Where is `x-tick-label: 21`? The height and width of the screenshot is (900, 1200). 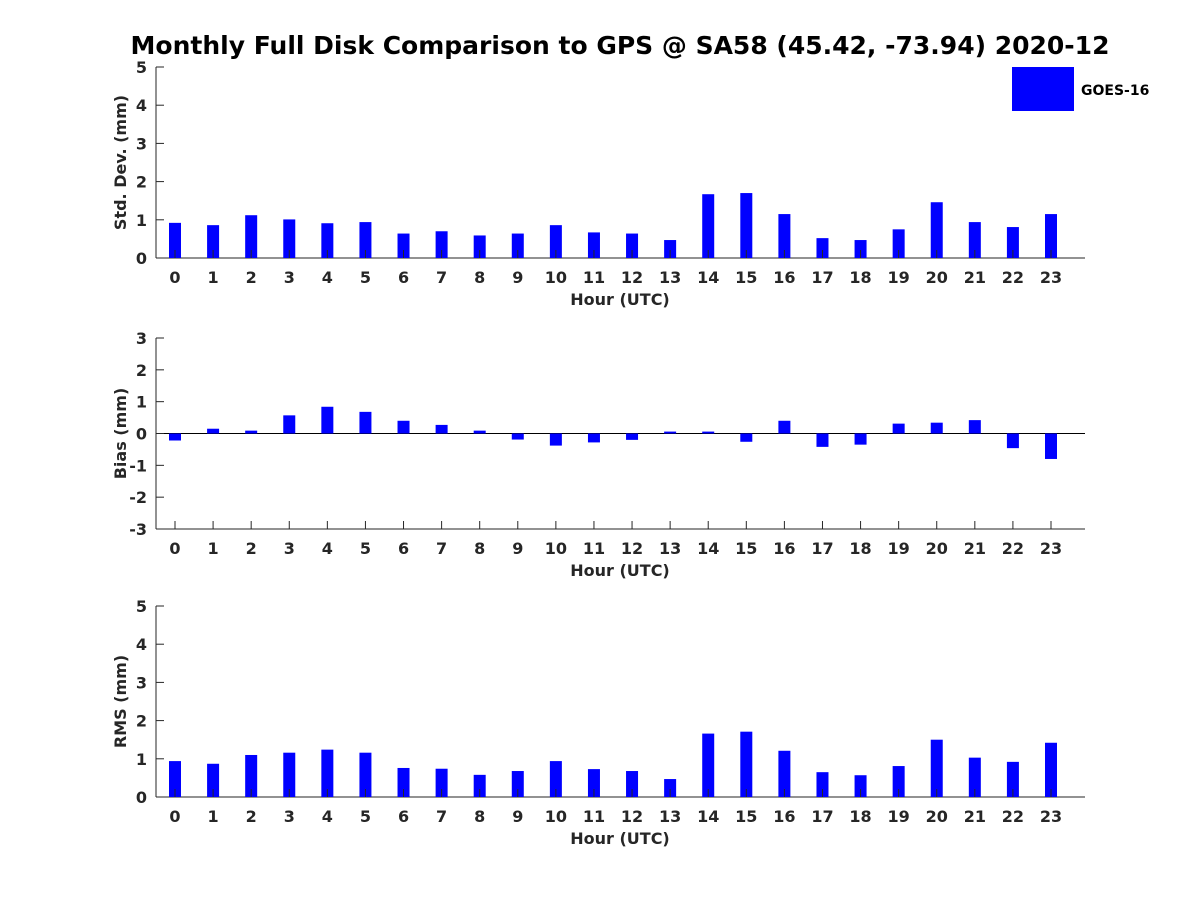 x-tick-label: 21 is located at coordinates (975, 816).